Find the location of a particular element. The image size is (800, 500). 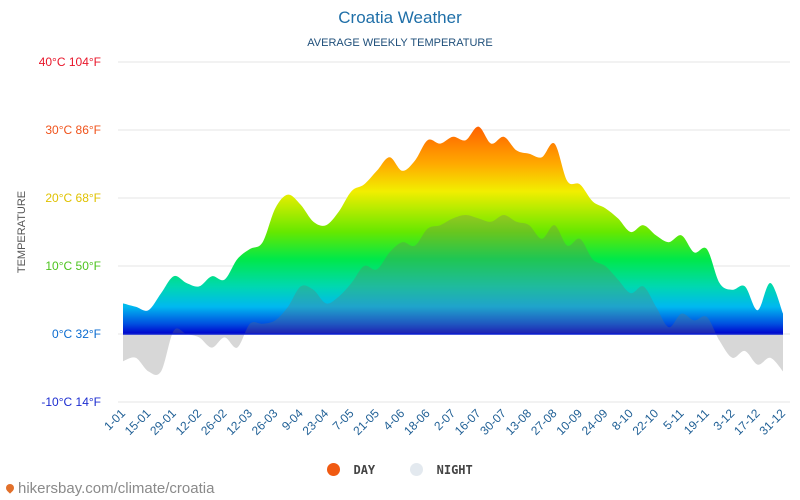

x-tick-label: 24-09 is located at coordinates (595, 422).